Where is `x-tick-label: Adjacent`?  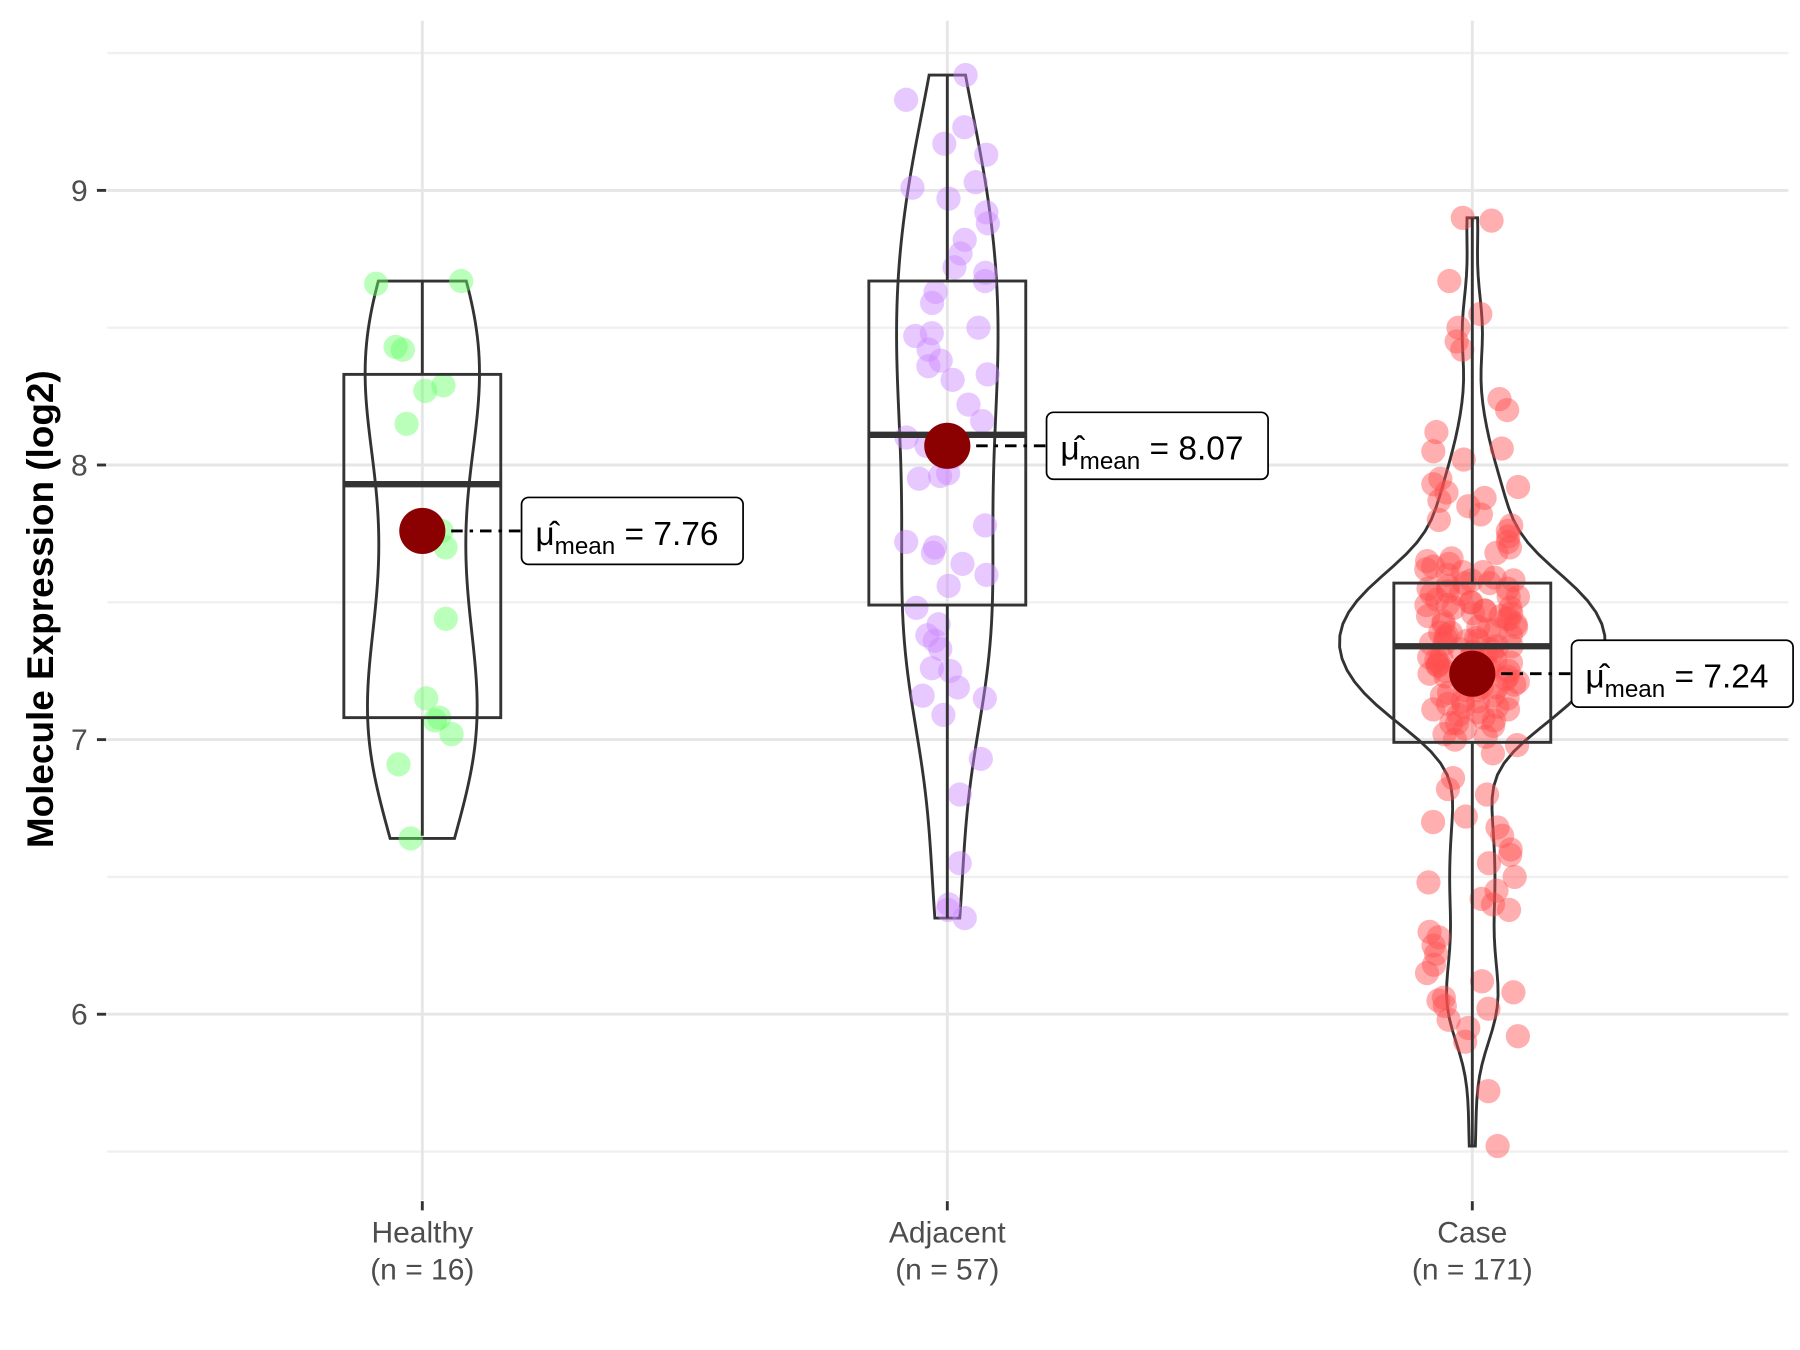 x-tick-label: Adjacent is located at coordinates (947, 1233).